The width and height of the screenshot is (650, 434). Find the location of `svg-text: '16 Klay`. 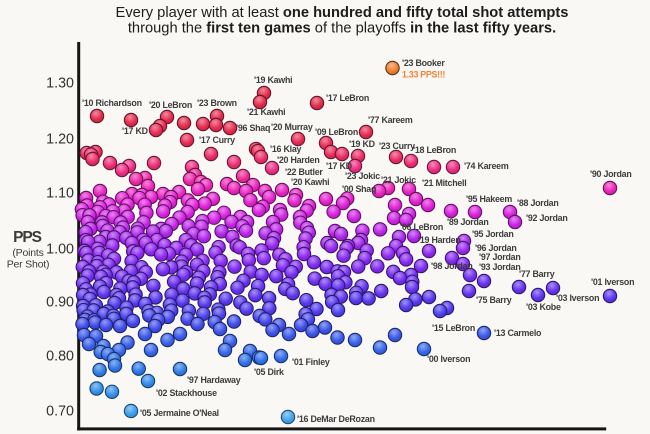

svg-text: '16 Klay is located at coordinates (286, 149).